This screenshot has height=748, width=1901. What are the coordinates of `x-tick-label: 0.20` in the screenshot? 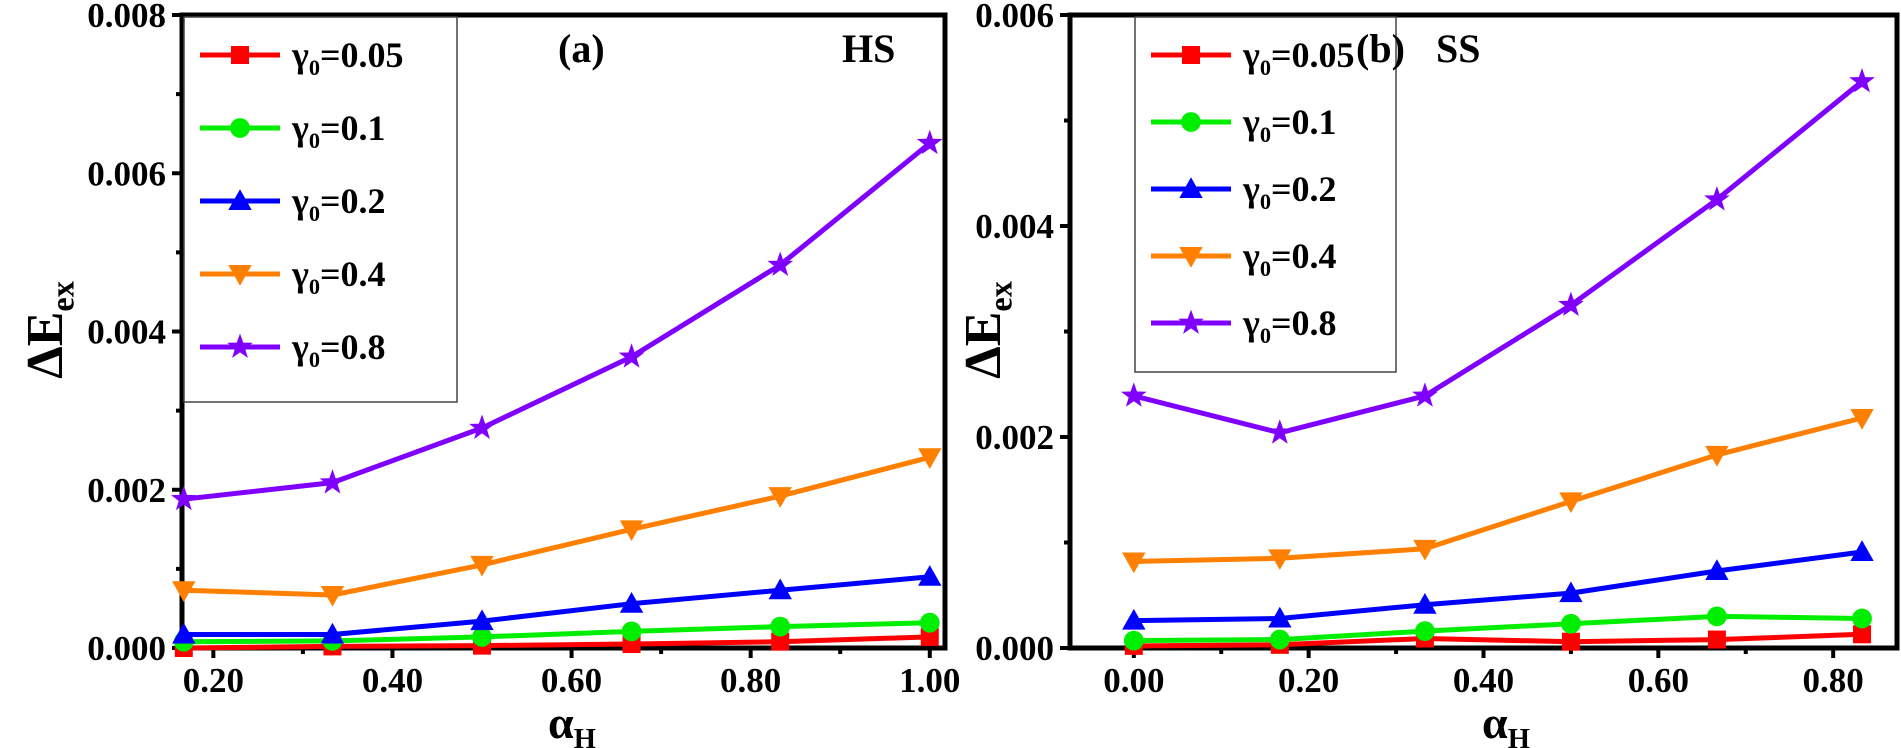 It's located at (213, 680).